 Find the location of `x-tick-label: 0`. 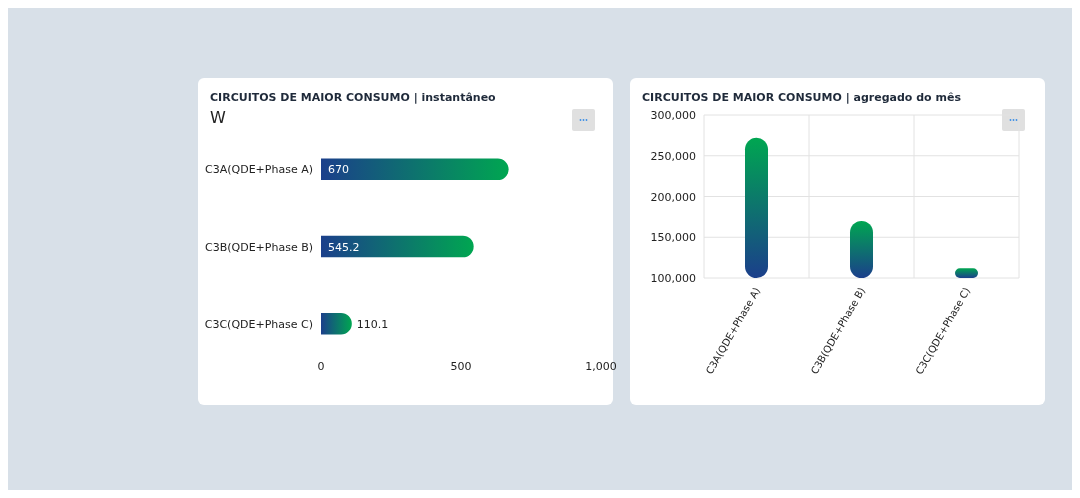

x-tick-label: 0 is located at coordinates (321, 366).